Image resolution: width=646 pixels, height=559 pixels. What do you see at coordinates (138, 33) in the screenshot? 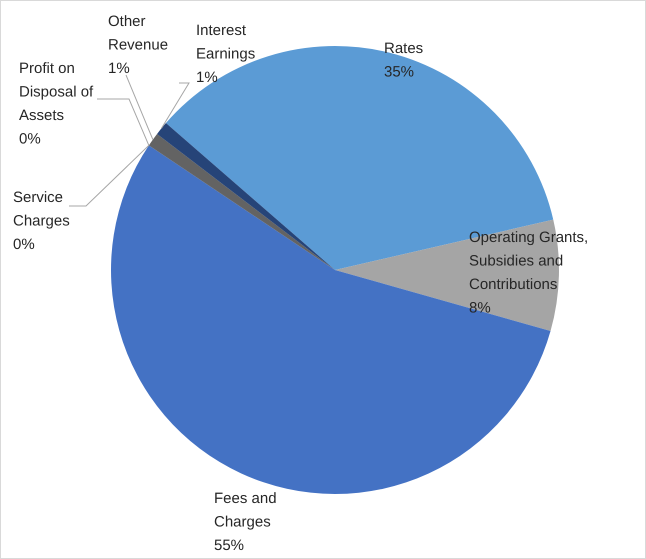
I see `slice-label: Other Revenue` at bounding box center [138, 33].